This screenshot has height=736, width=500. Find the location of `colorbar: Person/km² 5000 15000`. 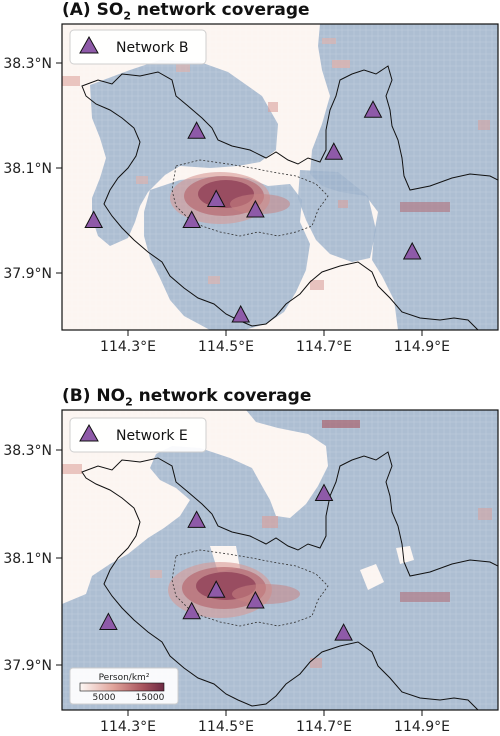

colorbar: Person/km² 5000 15000 is located at coordinates (124, 686).